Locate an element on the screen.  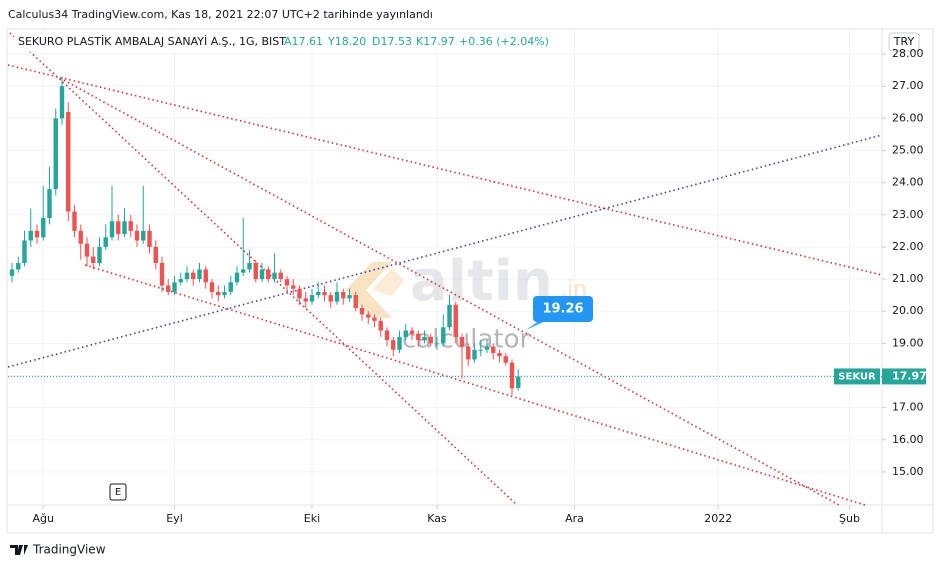
symbol-tag is located at coordinates (857, 376).